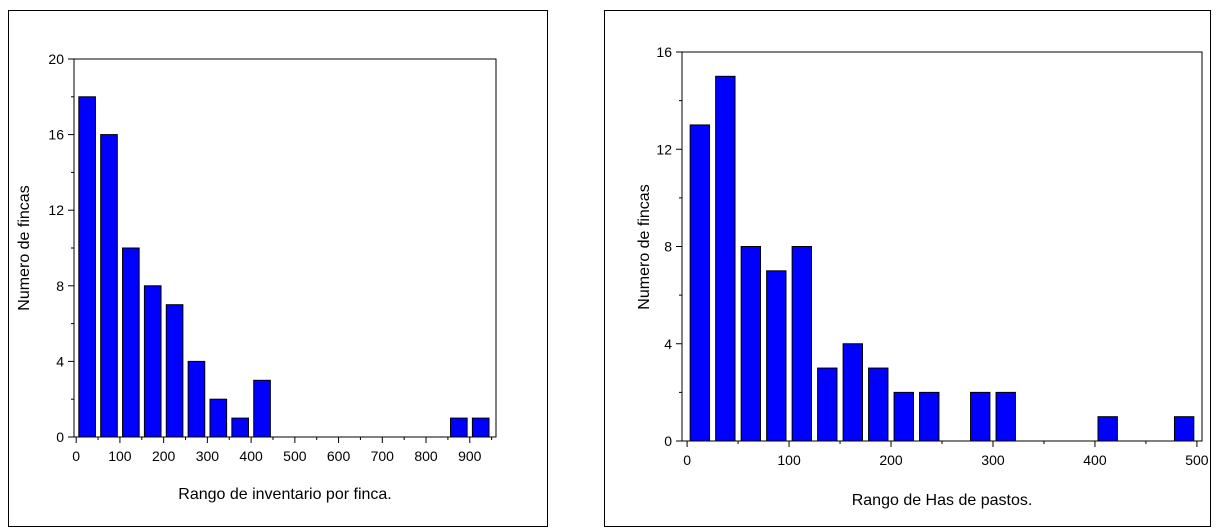 This screenshot has width=1219, height=528. Describe the element at coordinates (776, 356) in the screenshot. I see `bar-87.5` at that location.